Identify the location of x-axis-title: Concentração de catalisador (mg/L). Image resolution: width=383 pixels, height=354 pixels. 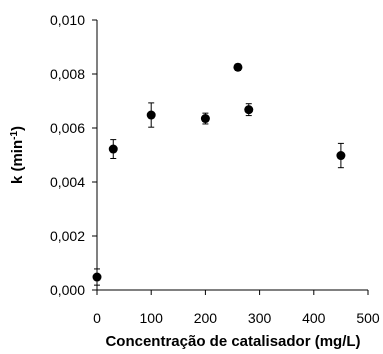
(232, 341).